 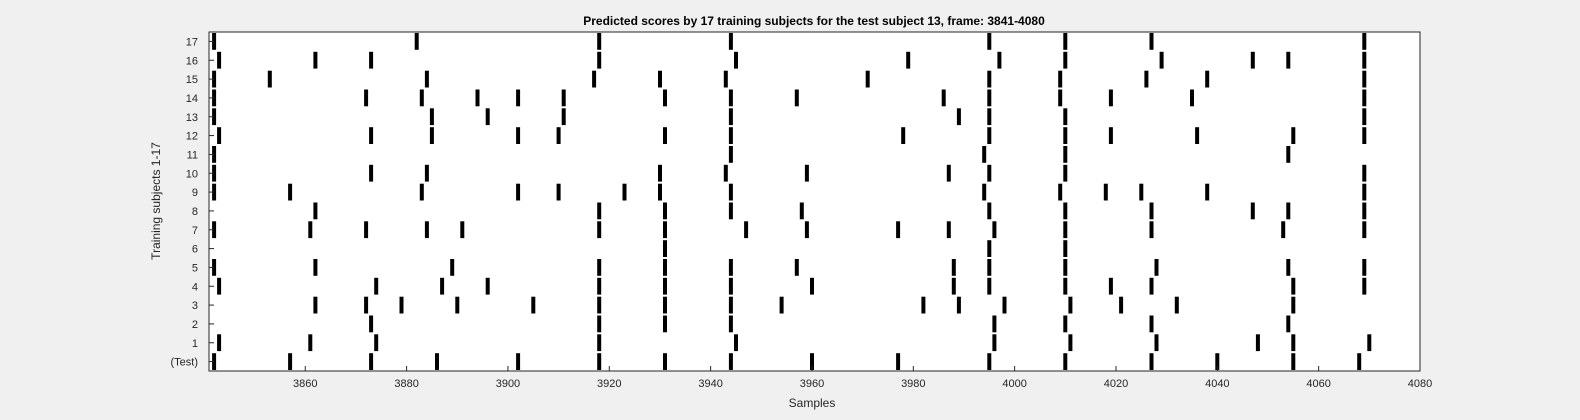 What do you see at coordinates (609, 384) in the screenshot?
I see `x-tick-label: 3920` at bounding box center [609, 384].